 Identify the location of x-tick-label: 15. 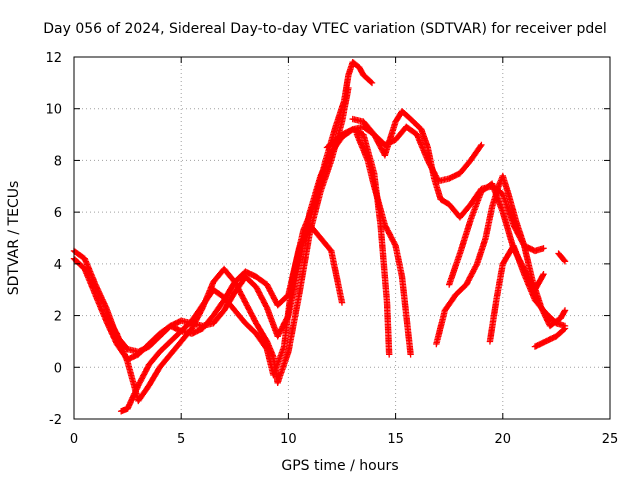
(395, 439).